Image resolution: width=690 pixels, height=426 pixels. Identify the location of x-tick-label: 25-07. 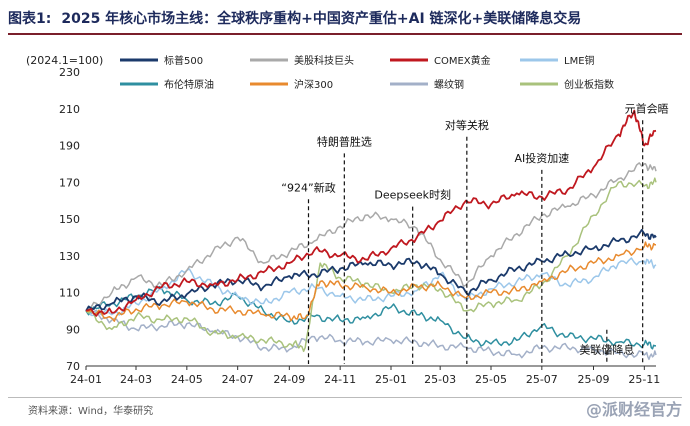
(542, 379).